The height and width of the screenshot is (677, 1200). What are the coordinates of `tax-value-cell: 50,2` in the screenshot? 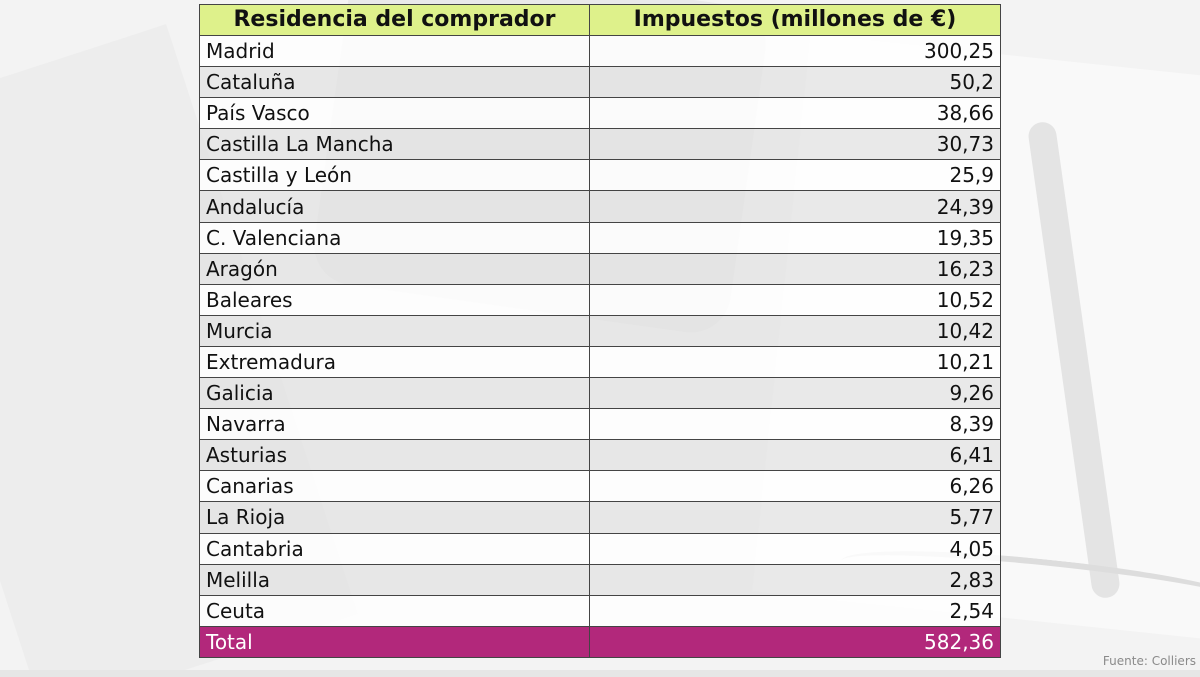 It's located at (795, 82).